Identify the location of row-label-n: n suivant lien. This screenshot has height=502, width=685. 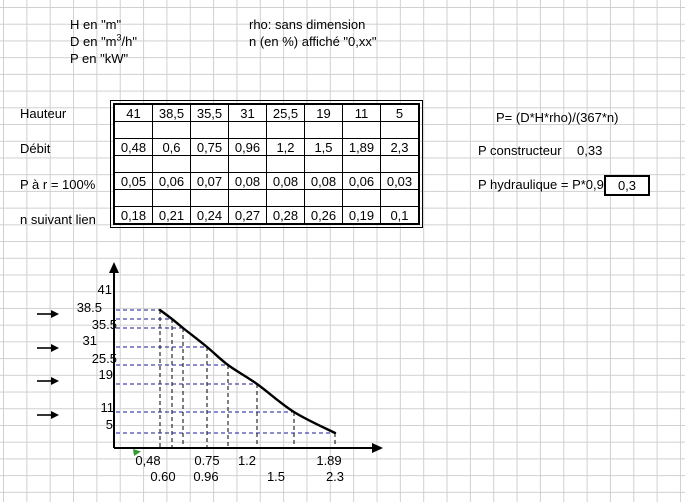
(58, 219).